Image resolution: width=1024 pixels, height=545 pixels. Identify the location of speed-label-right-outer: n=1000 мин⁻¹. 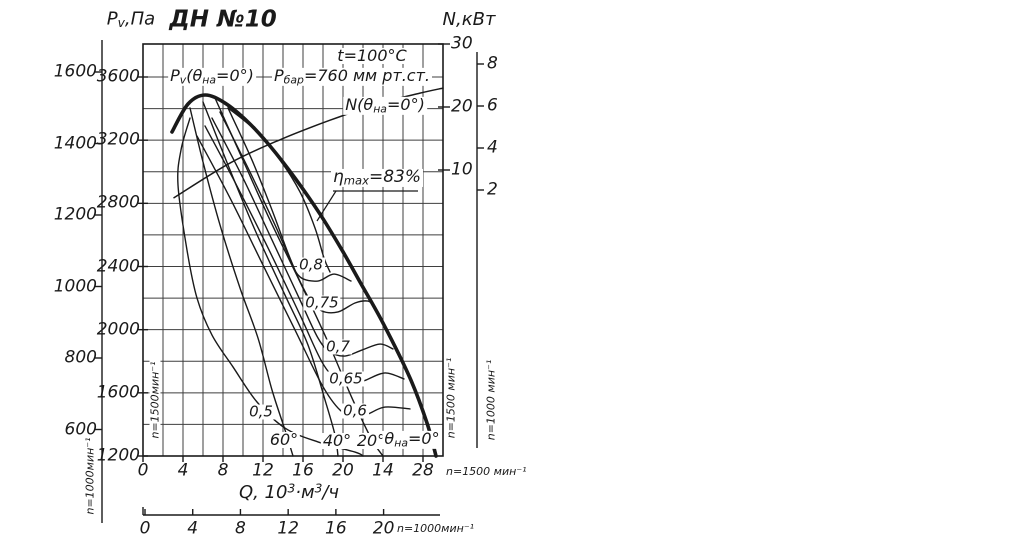
(491, 400).